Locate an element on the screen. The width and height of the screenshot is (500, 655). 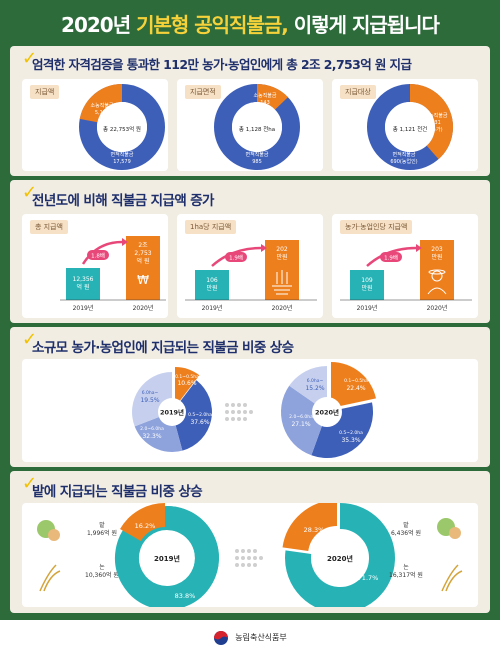
government-emblem-icon is located at coordinates (221, 637).